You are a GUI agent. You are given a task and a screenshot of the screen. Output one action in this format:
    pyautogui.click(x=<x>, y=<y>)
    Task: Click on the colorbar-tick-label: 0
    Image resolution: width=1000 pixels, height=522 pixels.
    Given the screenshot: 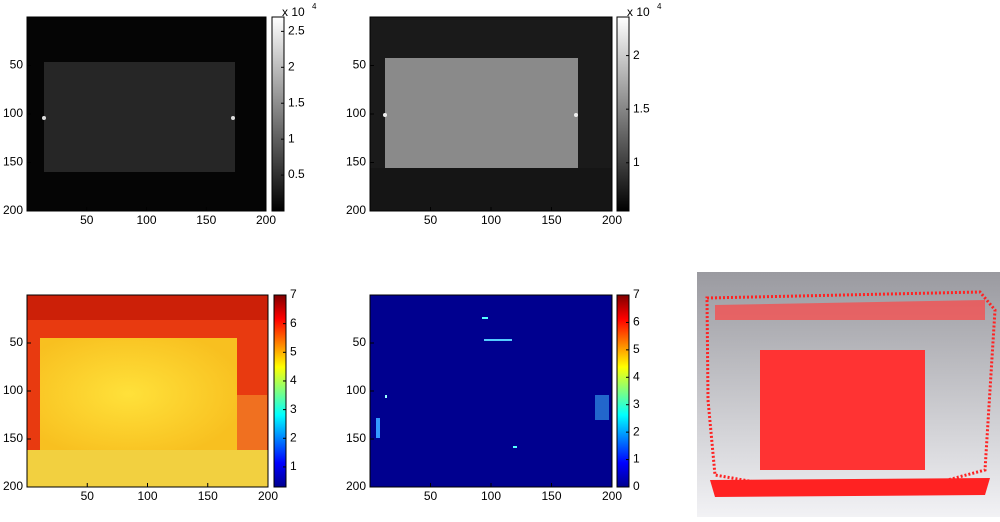 What is the action you would take?
    pyautogui.click(x=636, y=486)
    